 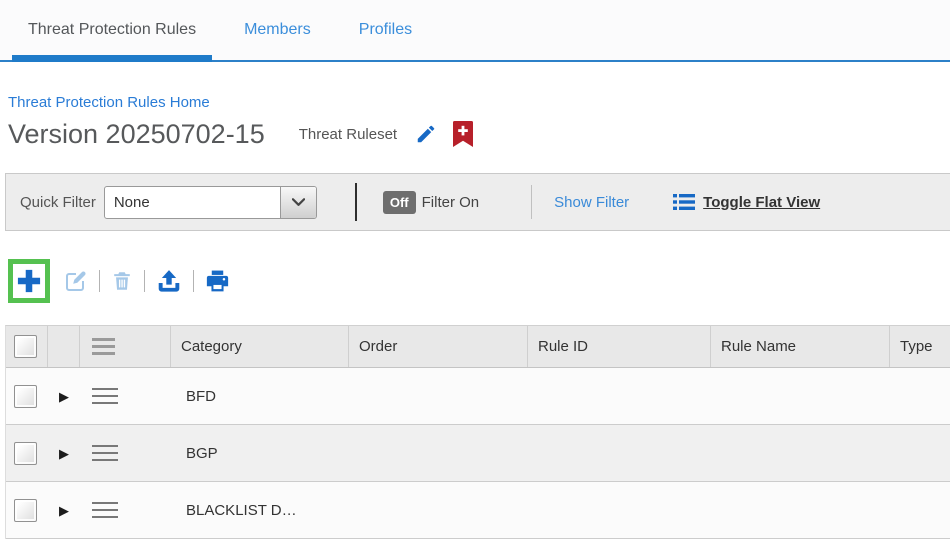 What do you see at coordinates (916, 346) in the screenshot?
I see `column-header-type: Type` at bounding box center [916, 346].